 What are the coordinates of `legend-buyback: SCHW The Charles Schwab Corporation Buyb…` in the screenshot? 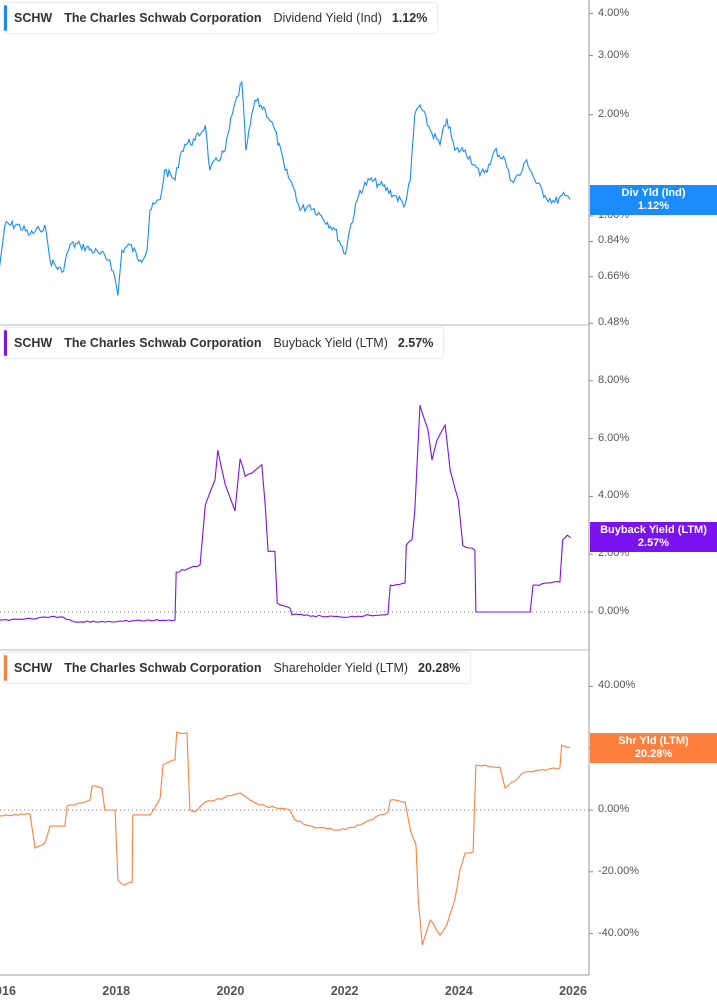 It's located at (224, 343).